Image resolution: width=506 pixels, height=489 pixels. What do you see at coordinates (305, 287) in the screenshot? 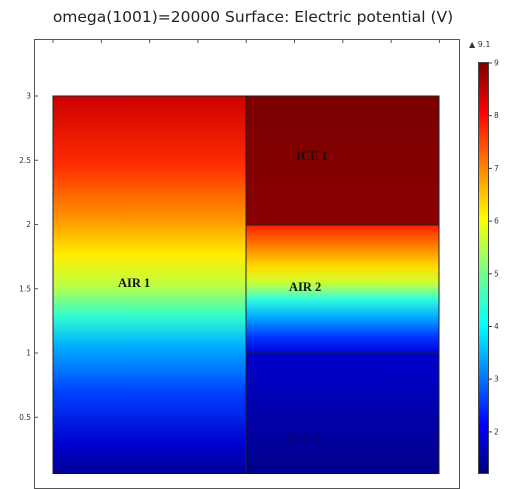
I see `region-label-air-2: AIR 2` at bounding box center [305, 287].